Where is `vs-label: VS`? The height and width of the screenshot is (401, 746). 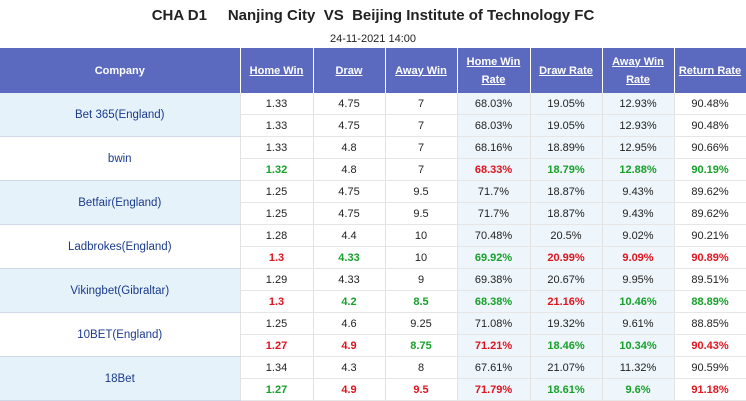
vs-label: VS is located at coordinates (333, 15).